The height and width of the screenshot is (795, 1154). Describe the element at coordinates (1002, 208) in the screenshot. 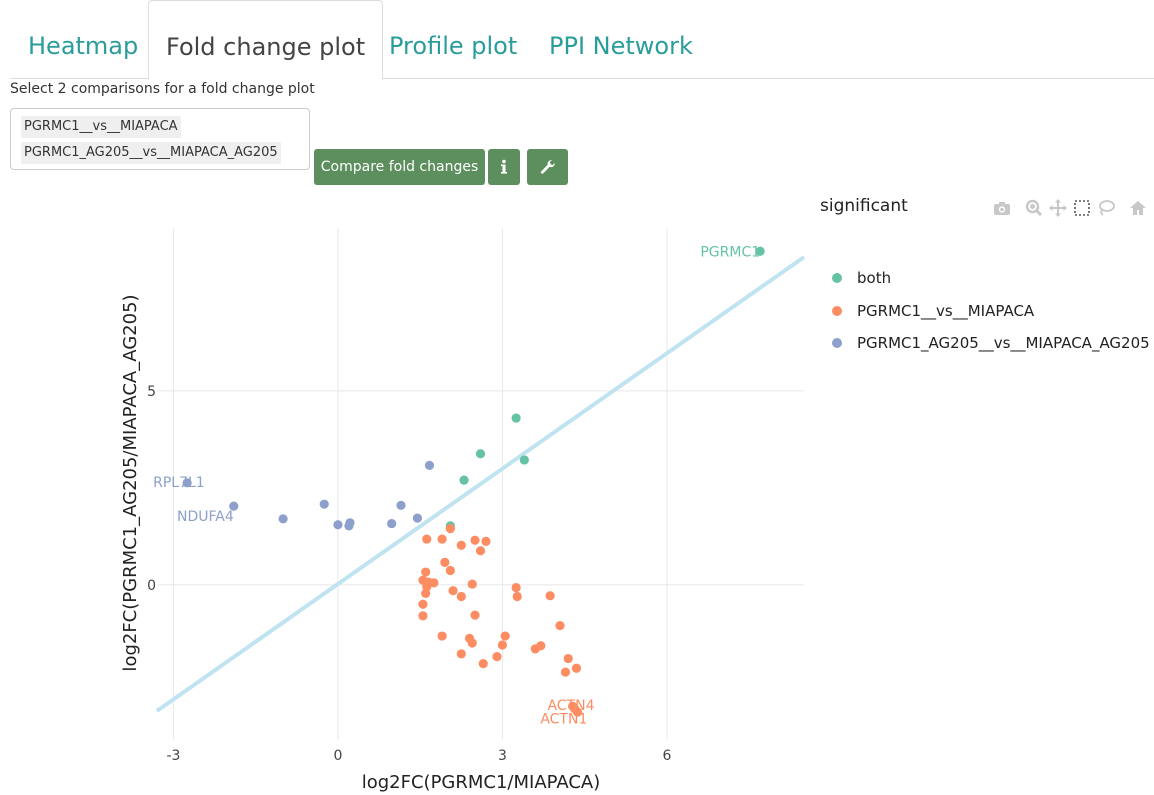

I see `camera-icon` at that location.